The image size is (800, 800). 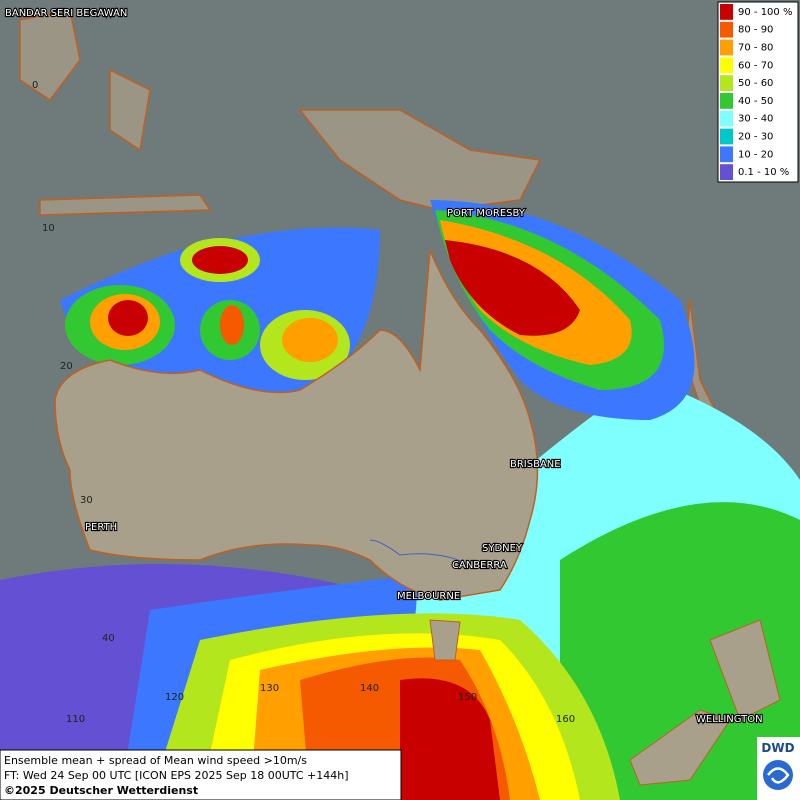 I want to click on tasmania, so click(x=445, y=640).